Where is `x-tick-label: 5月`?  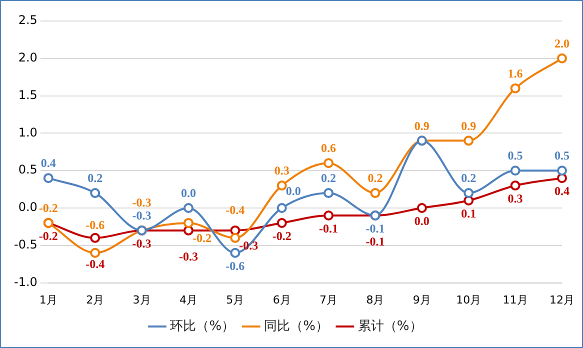
x-tick-label: 5月 is located at coordinates (235, 299).